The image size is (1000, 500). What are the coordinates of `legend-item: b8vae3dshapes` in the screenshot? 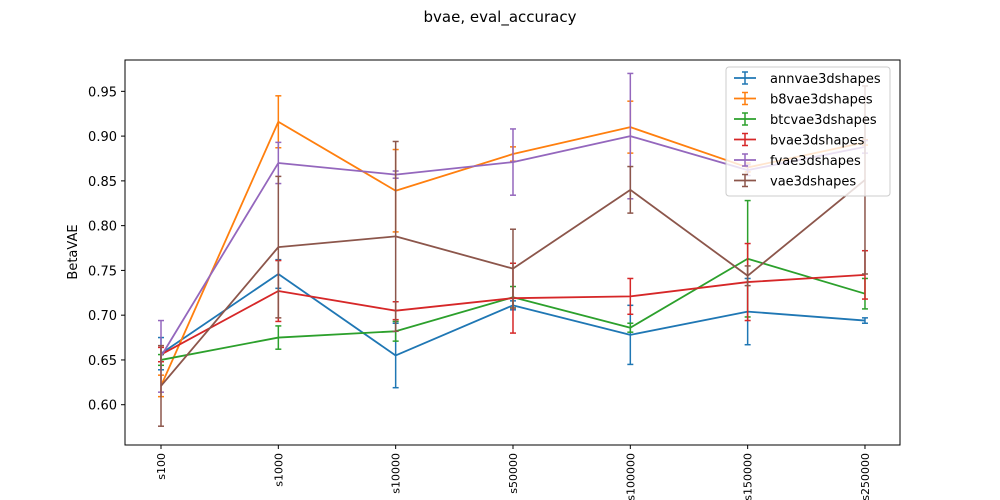 It's located at (803, 99).